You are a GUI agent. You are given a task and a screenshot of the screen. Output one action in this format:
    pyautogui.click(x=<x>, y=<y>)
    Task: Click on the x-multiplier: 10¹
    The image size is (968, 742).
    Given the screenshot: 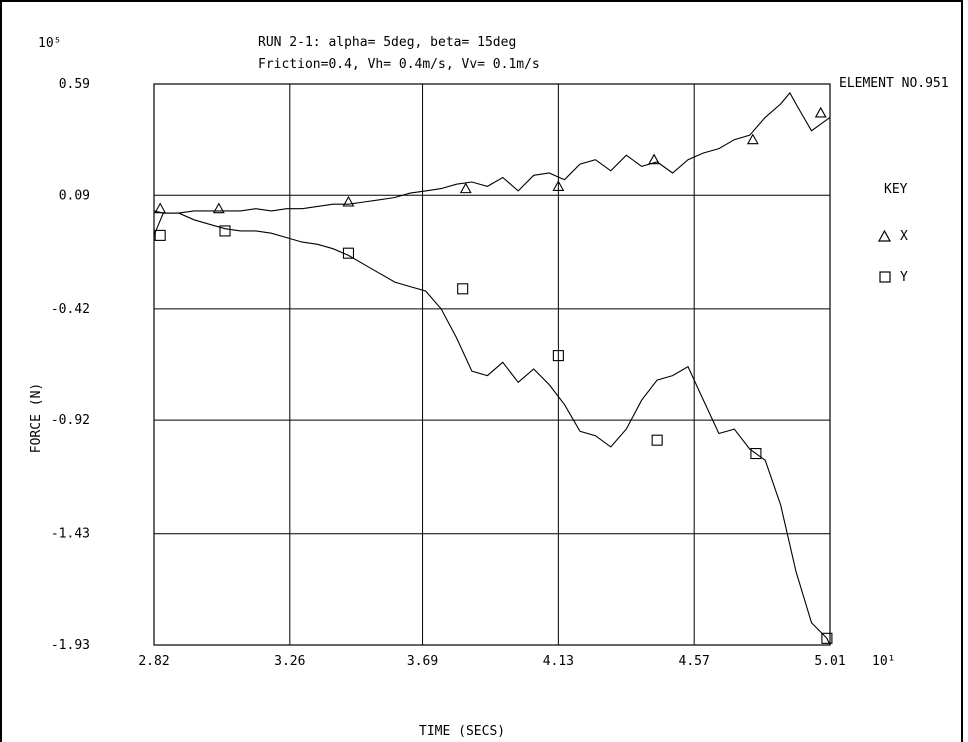 What is the action you would take?
    pyautogui.click(x=883, y=661)
    